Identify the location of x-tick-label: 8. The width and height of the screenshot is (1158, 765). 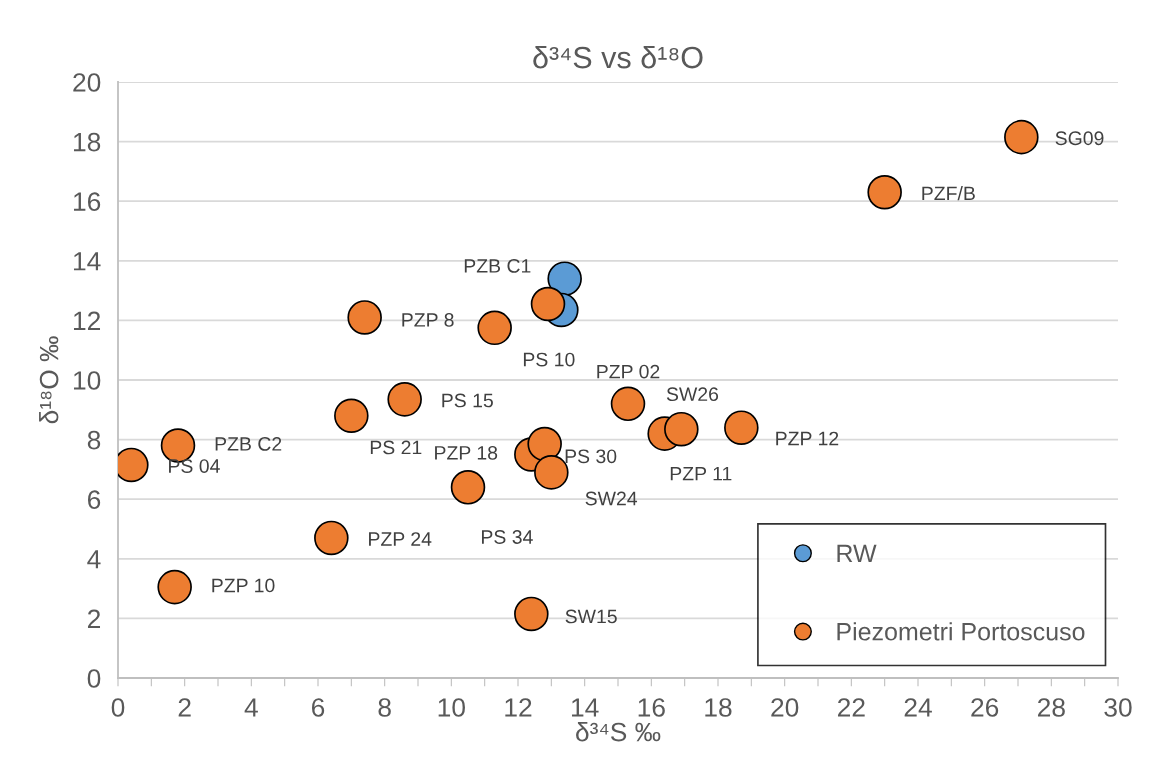
(384, 707).